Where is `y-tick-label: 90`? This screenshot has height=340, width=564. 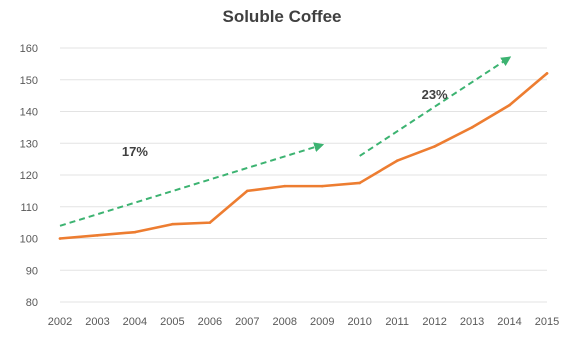
y-tick-label: 90 is located at coordinates (32, 271).